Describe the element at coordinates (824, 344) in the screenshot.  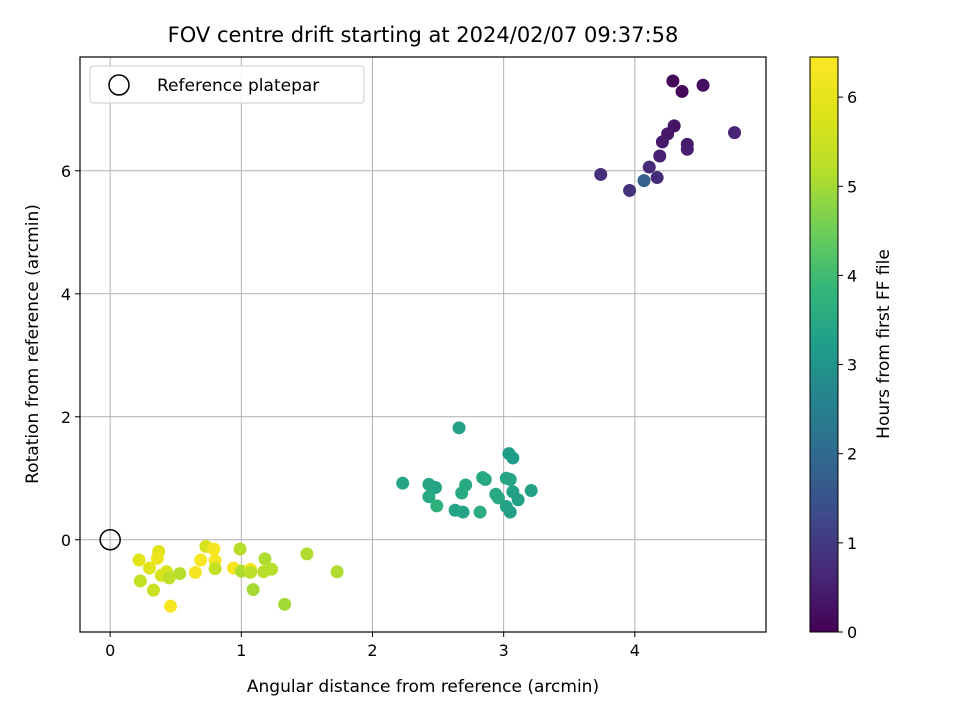
I see `colorbar-gradient` at that location.